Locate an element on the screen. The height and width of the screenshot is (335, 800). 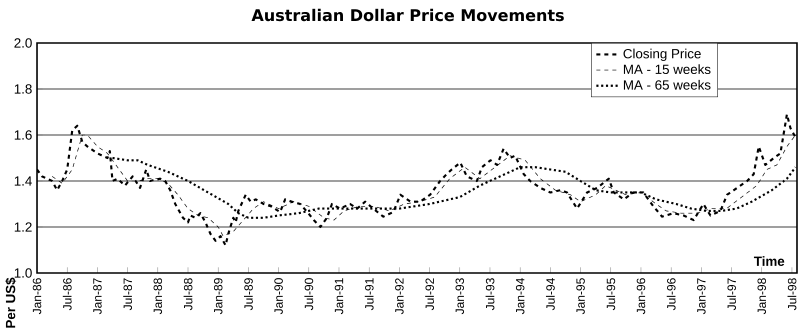
x-tick-label: Jul-97 is located at coordinates (731, 294).